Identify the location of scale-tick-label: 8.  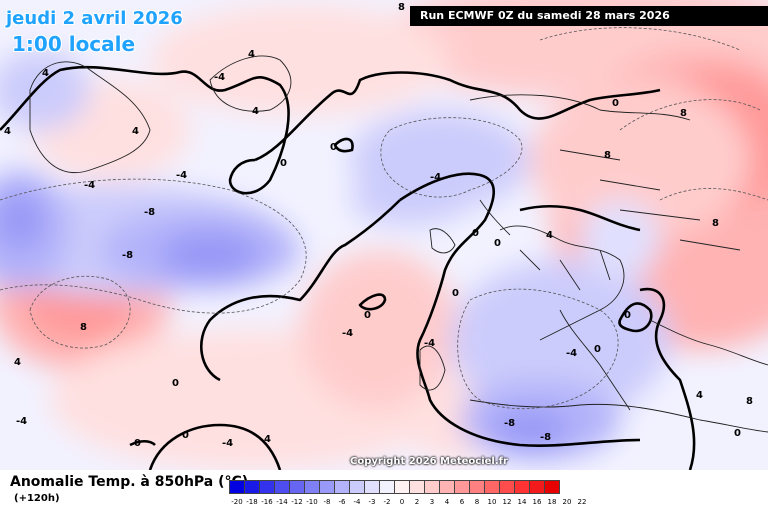
(477, 502).